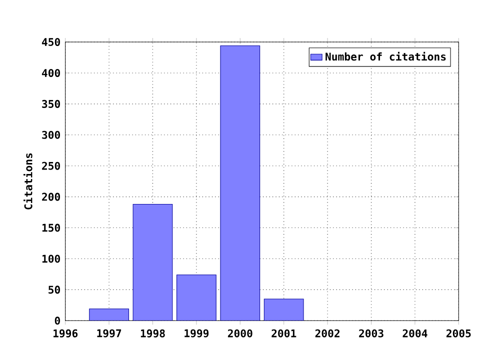  I want to click on x-tick-label: 2003, so click(371, 333).